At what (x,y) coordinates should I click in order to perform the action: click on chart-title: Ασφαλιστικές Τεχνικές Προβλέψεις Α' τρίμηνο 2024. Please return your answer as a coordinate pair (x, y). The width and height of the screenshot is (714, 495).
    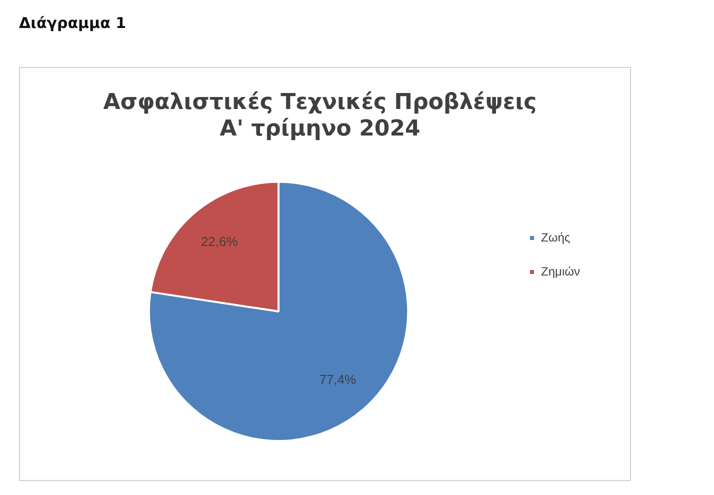
    Looking at the image, I should click on (320, 116).